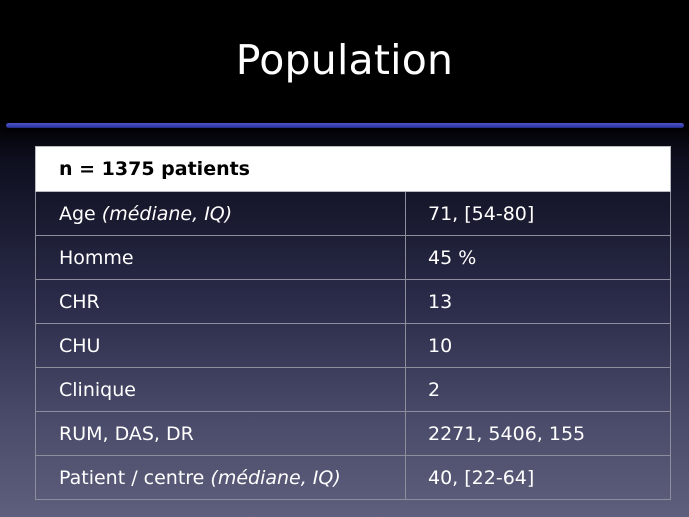  Describe the element at coordinates (97, 389) in the screenshot. I see `row-label-text: Clinique` at that location.